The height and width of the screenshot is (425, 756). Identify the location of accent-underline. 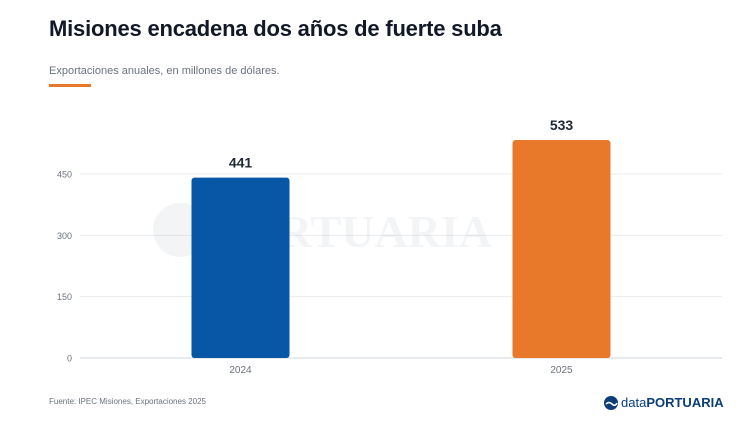
(70, 85).